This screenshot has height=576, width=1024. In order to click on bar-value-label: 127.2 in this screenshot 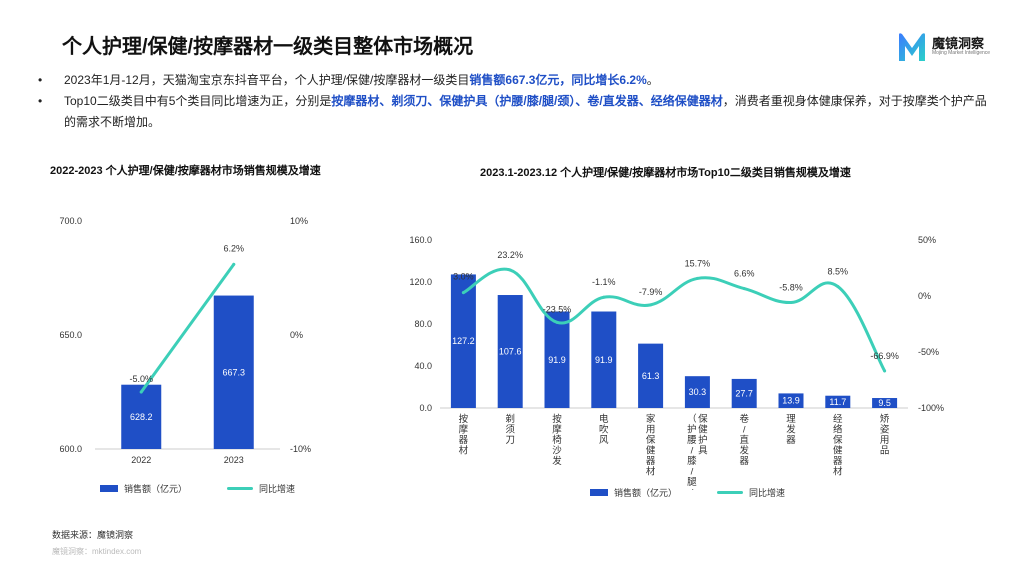, I will do `click(463, 341)`.